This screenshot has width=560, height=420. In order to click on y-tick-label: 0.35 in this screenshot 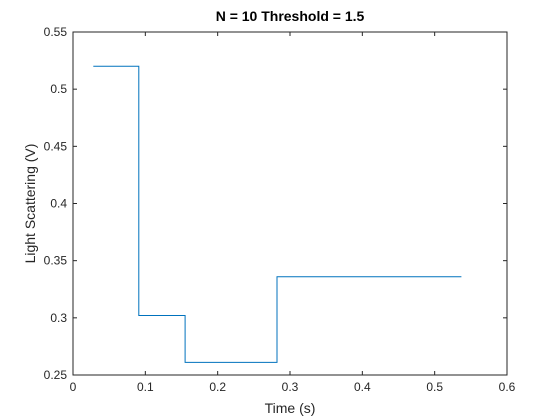, I will do `click(56, 261)`.